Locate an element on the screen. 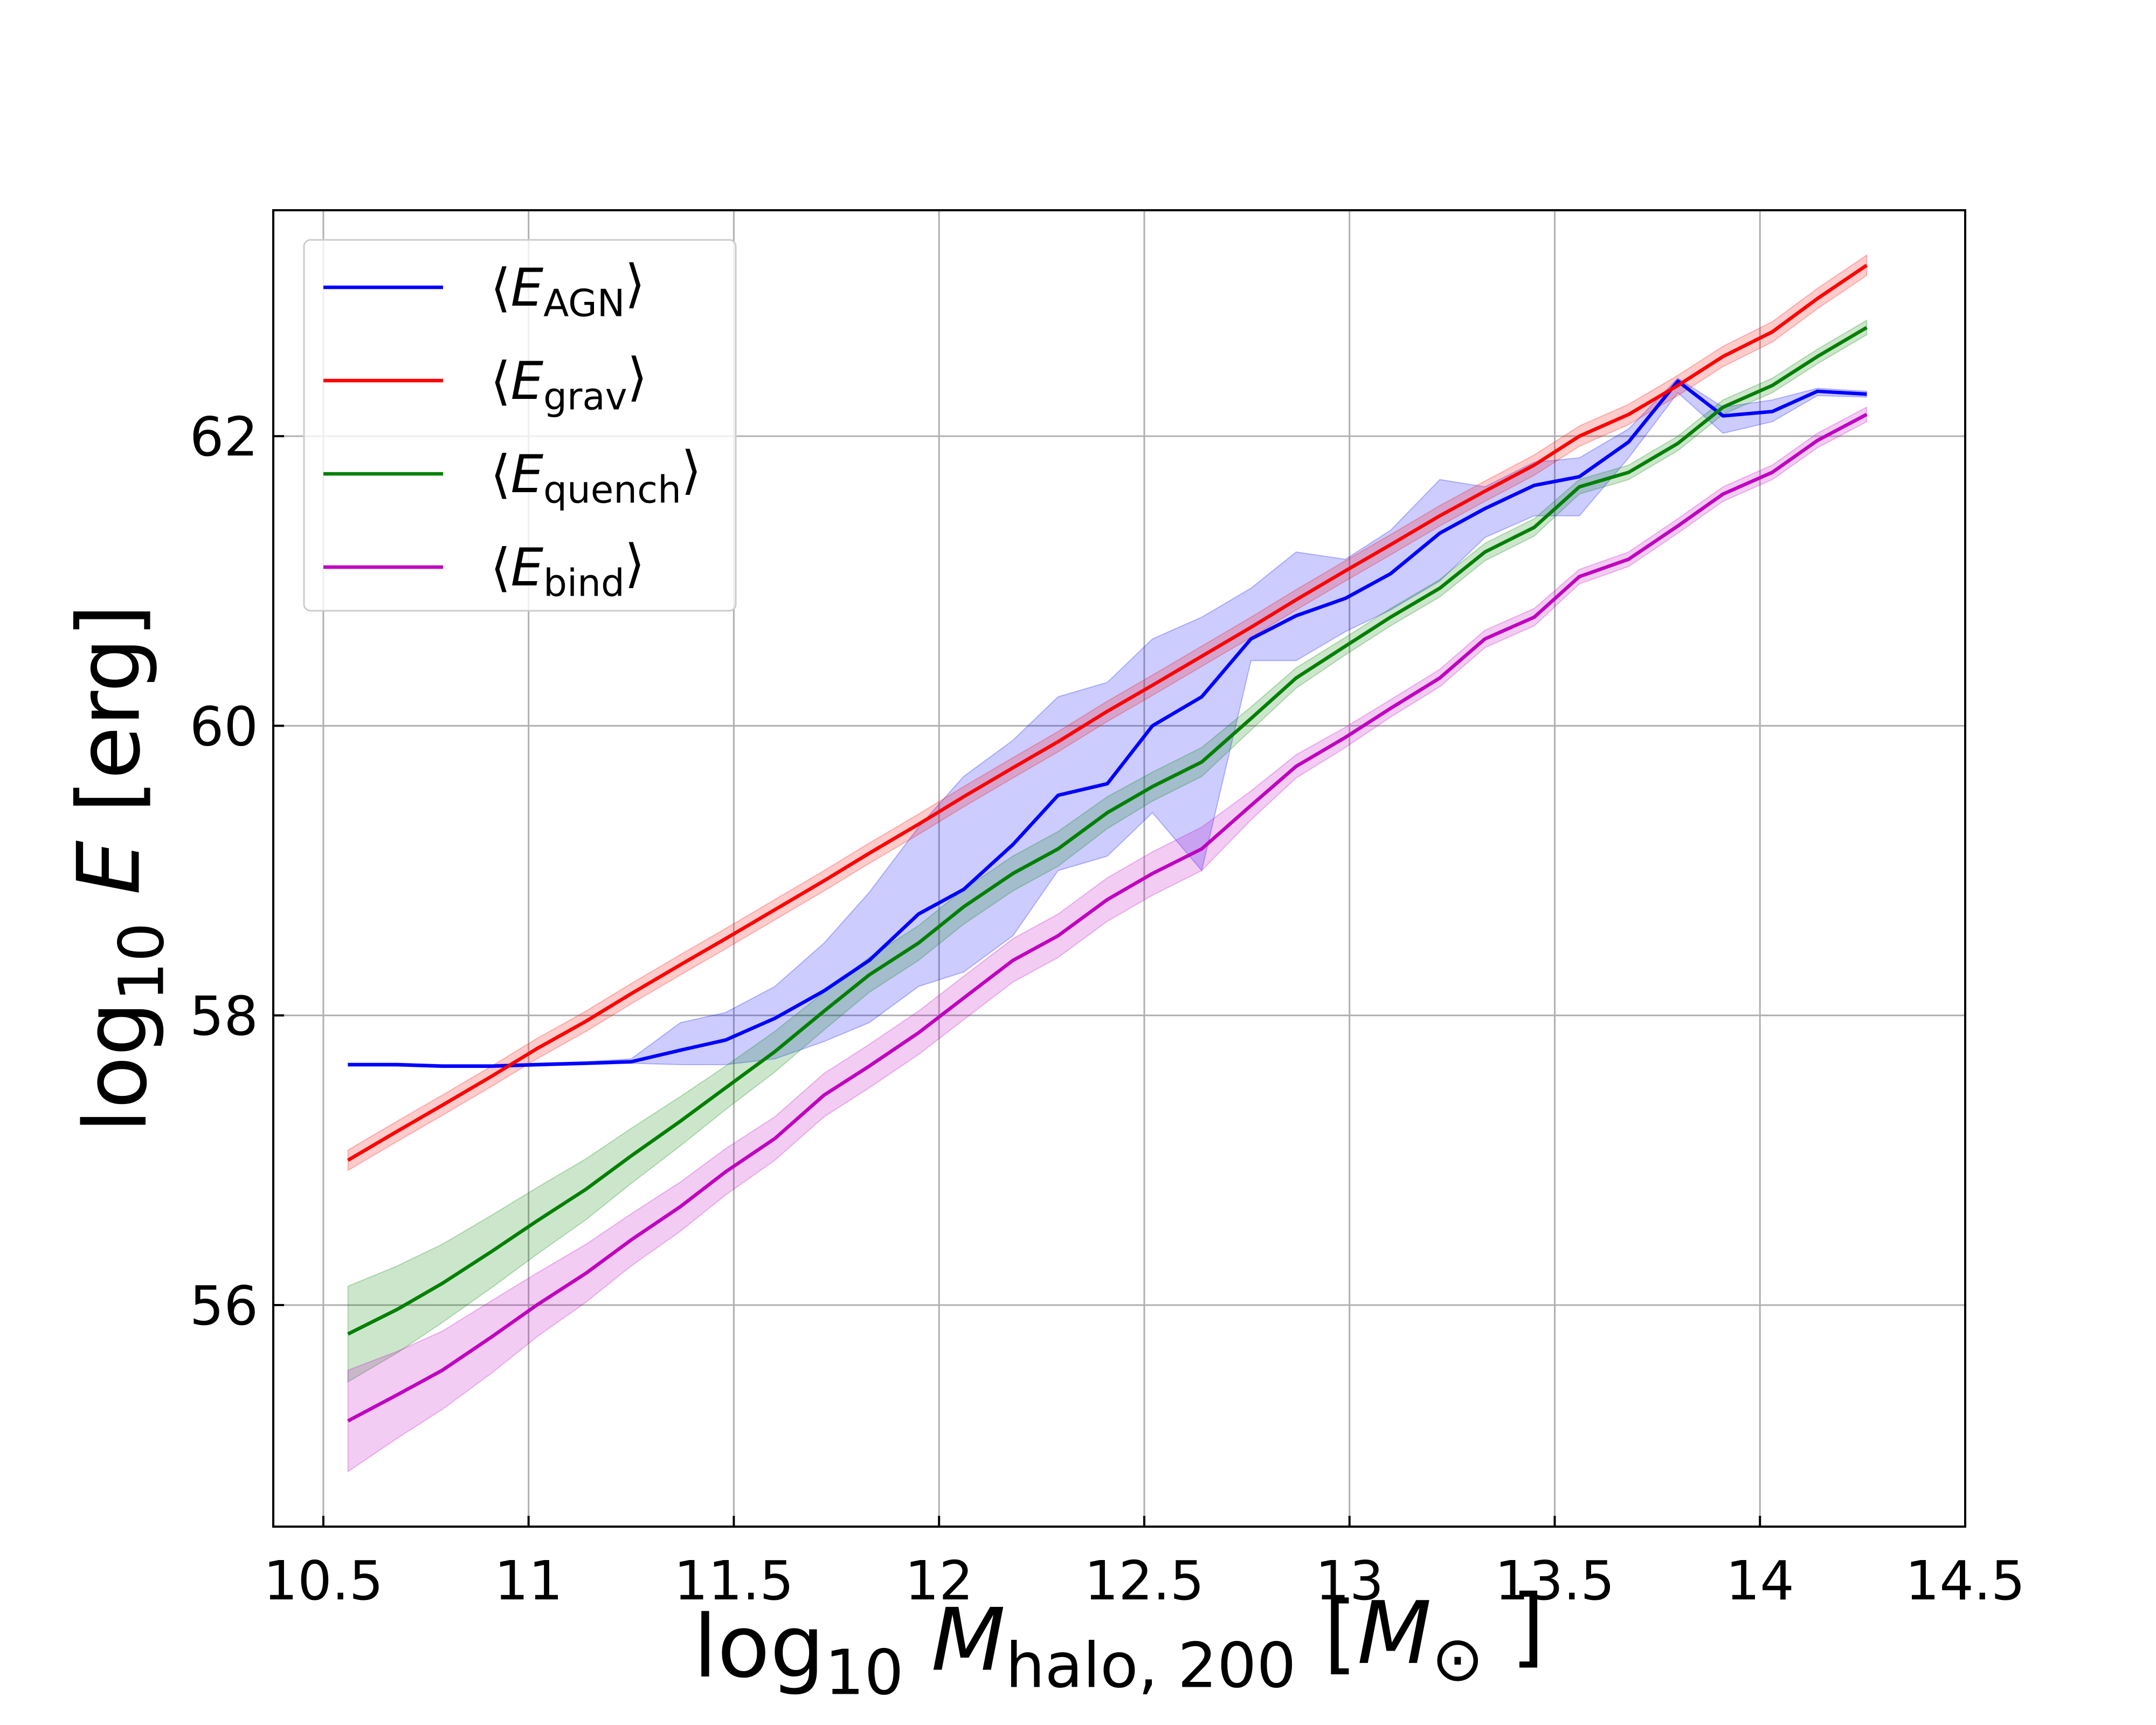  y-tick-label: 60 is located at coordinates (224, 726).